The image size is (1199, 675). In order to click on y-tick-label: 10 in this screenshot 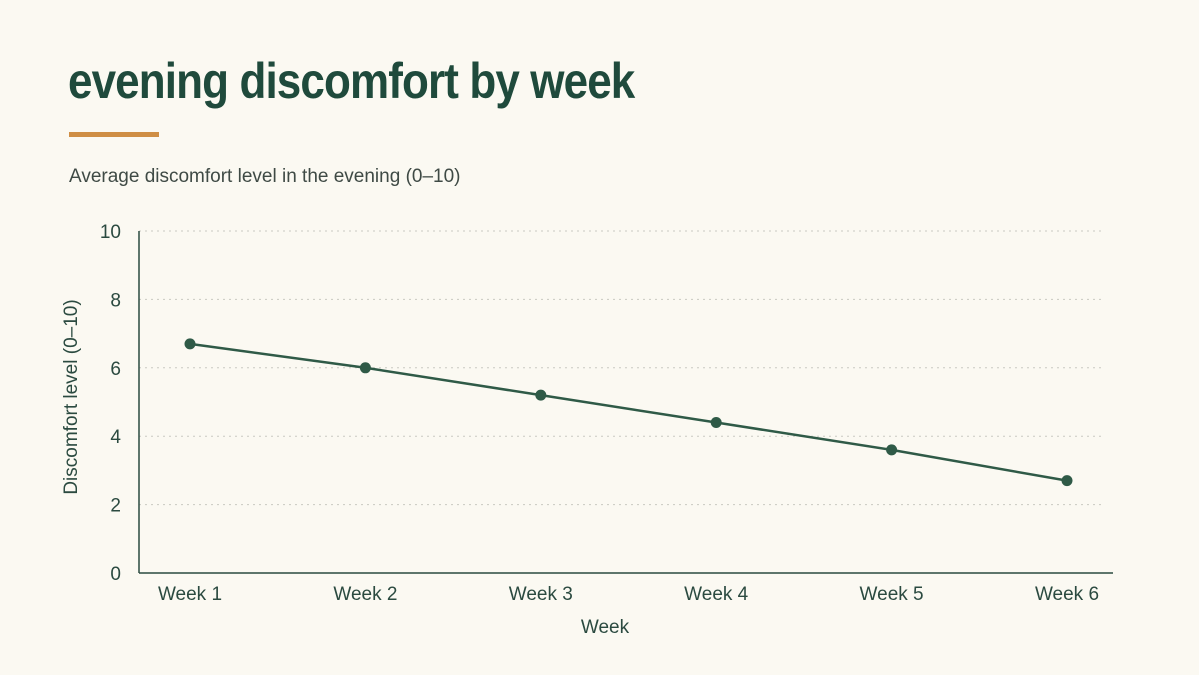, I will do `click(110, 232)`.